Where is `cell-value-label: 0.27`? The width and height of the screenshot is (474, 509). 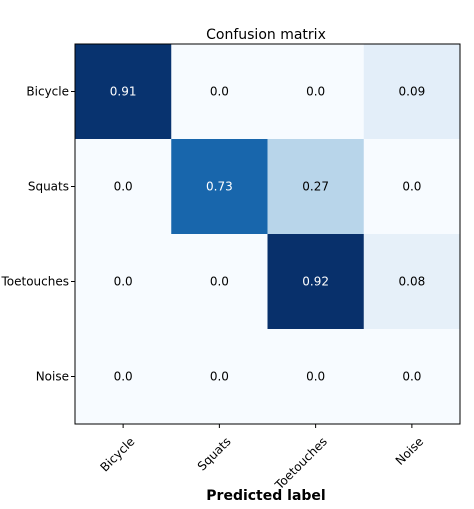 cell-value-label: 0.27 is located at coordinates (315, 187).